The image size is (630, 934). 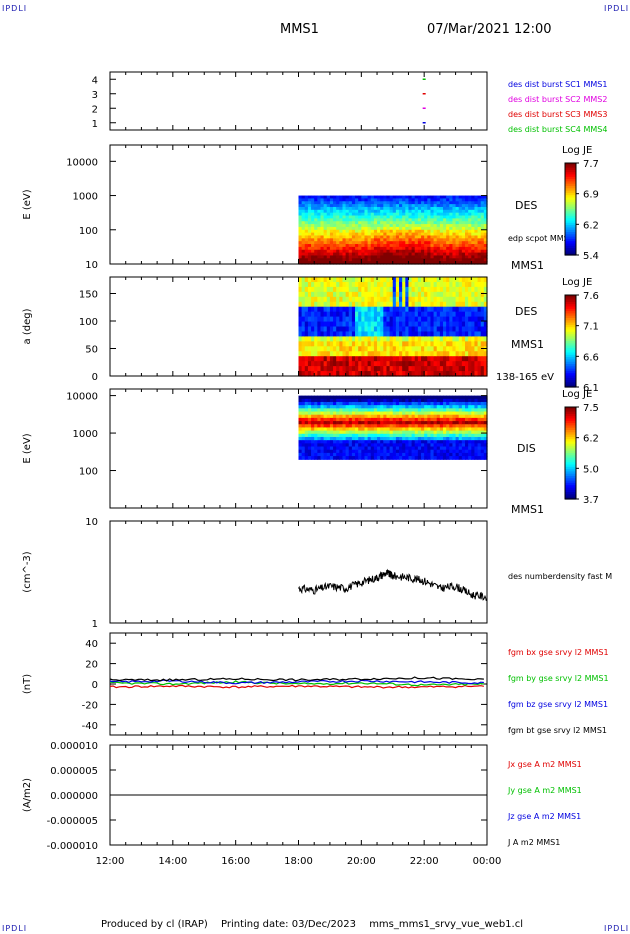 I want to click on des-pitch-colorbar-tick-label: 7.1, so click(x=591, y=327).